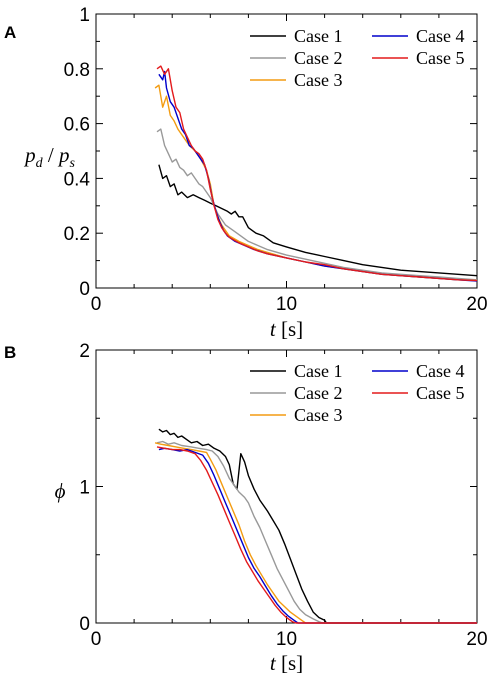  Describe the element at coordinates (60, 491) in the screenshot. I see `y-axis-title: ϕ` at that location.